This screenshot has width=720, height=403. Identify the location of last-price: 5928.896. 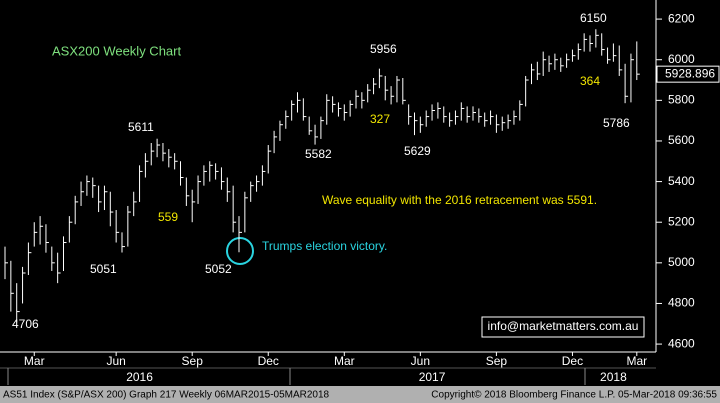
(690, 73).